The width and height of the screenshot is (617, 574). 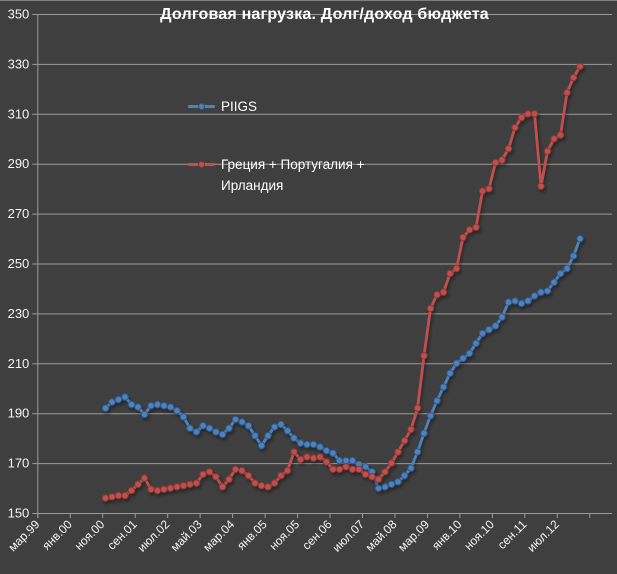 What do you see at coordinates (447, 535) in the screenshot?
I see `x-tick-label: янв.10` at bounding box center [447, 535].